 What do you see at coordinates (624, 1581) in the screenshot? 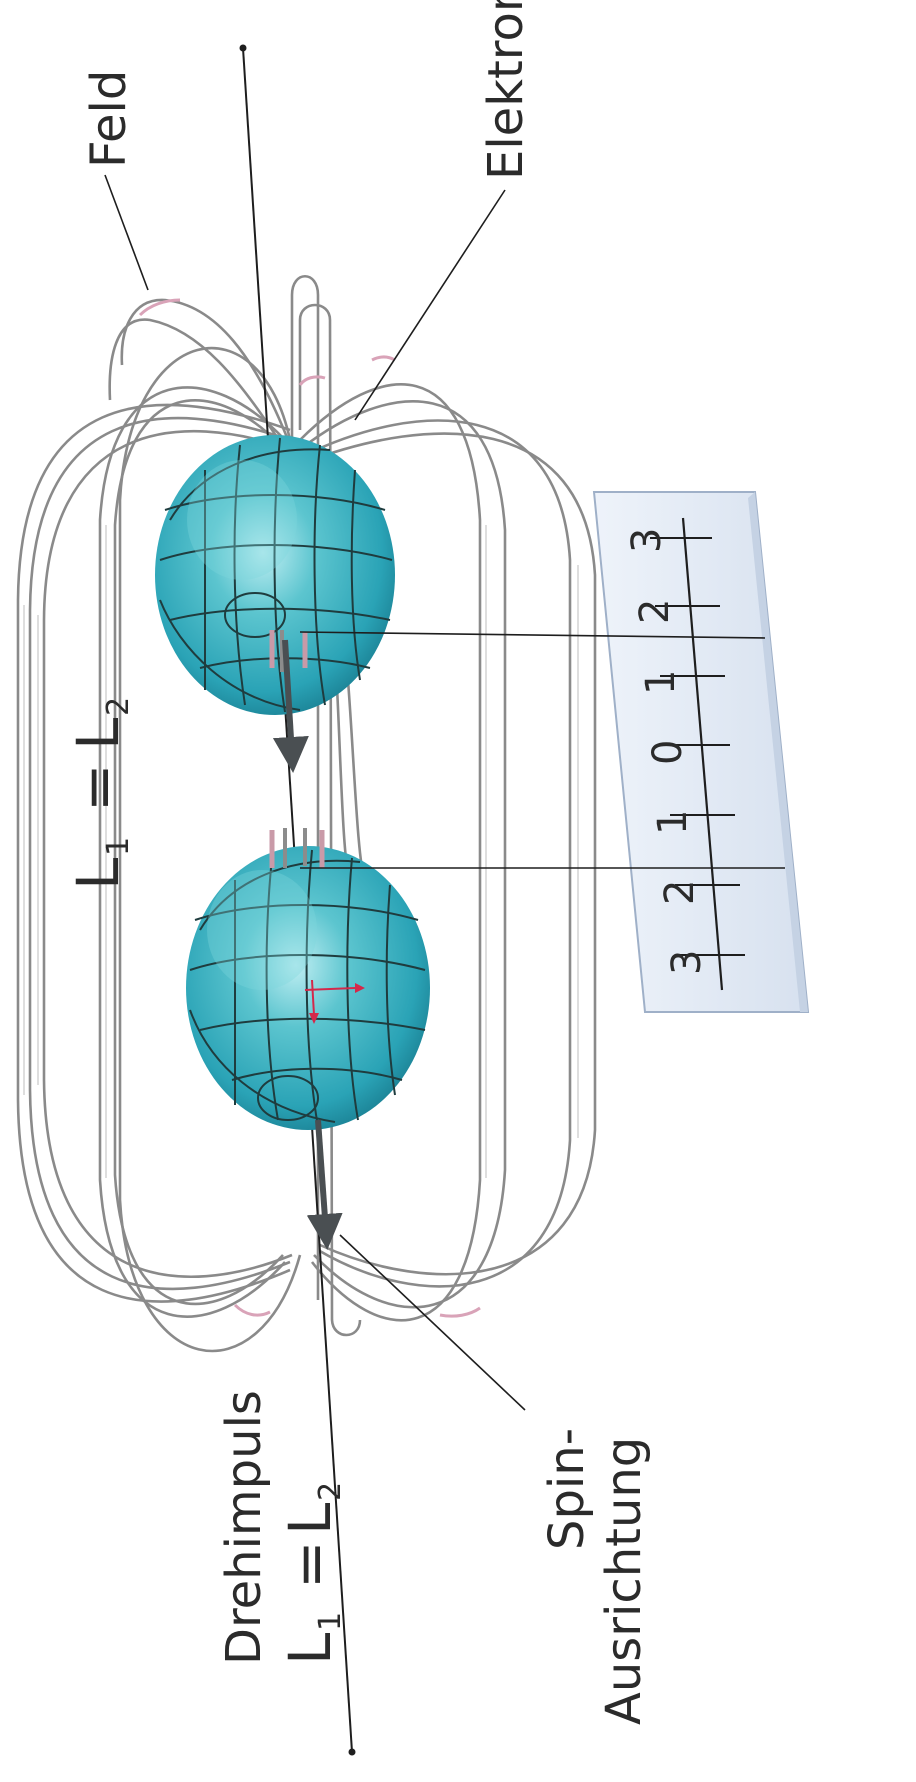
I see `label-spin-line2: Ausrichtung` at bounding box center [624, 1581].